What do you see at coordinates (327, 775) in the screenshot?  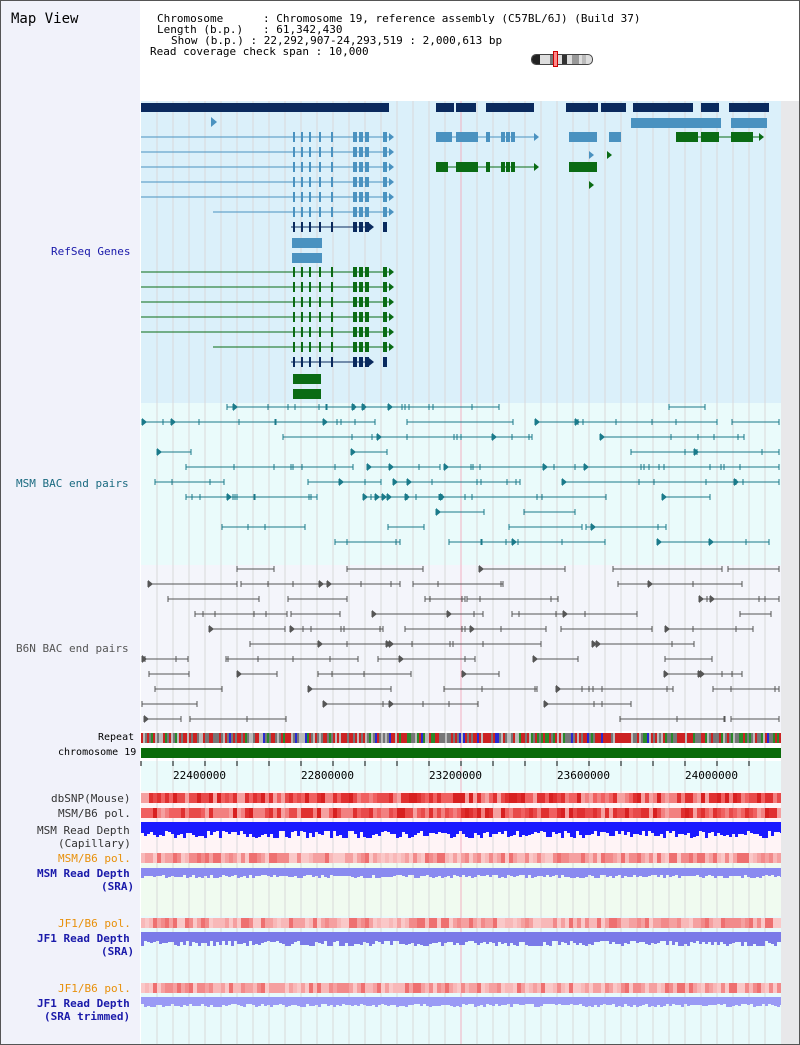 I see `axis-tick-label: 22800000` at bounding box center [327, 775].